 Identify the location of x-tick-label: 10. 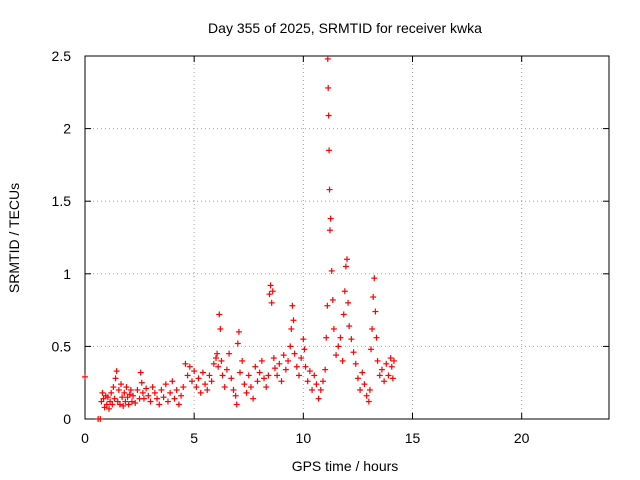
(304, 438).